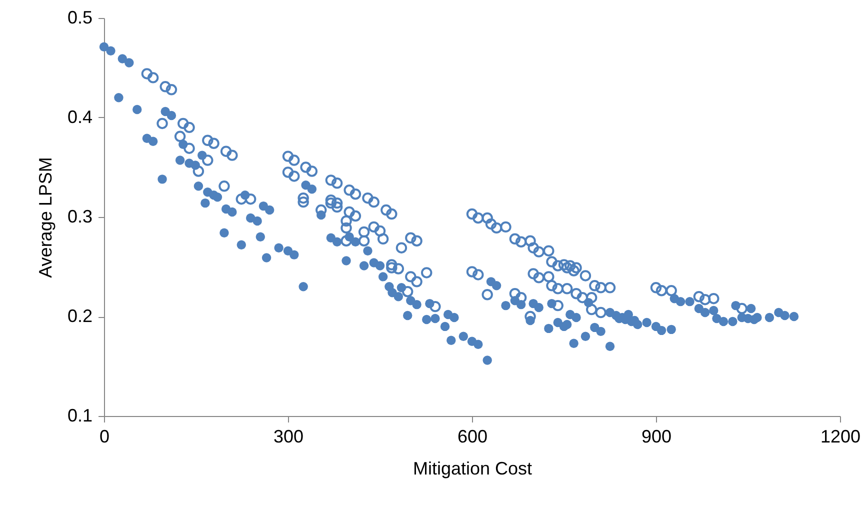 This screenshot has width=868, height=507. What do you see at coordinates (472, 436) in the screenshot?
I see `x-tick-label: 600` at bounding box center [472, 436].